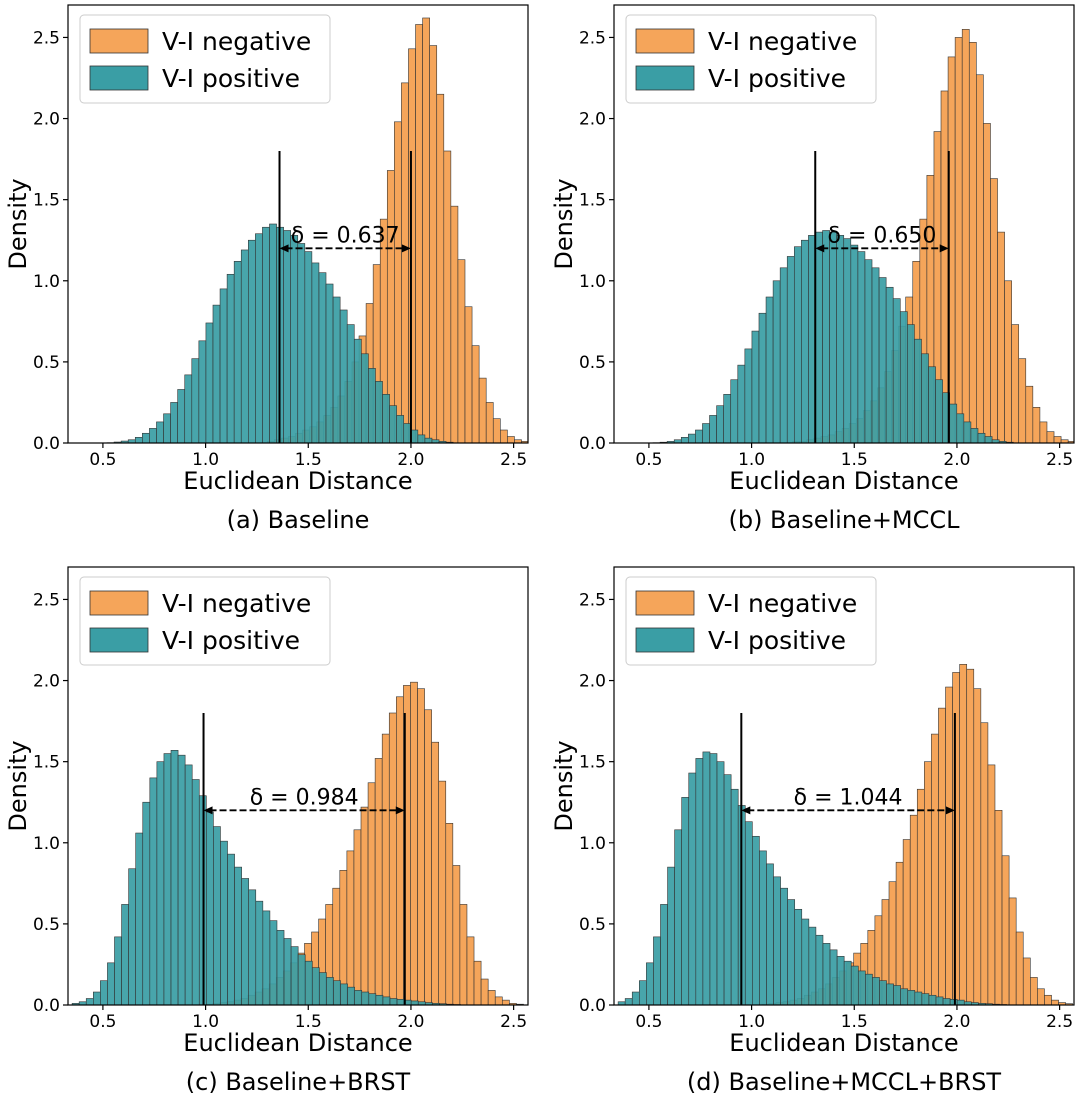 This screenshot has height=1097, width=1080. I want to click on delta-arrow-head-left, so click(284, 248).